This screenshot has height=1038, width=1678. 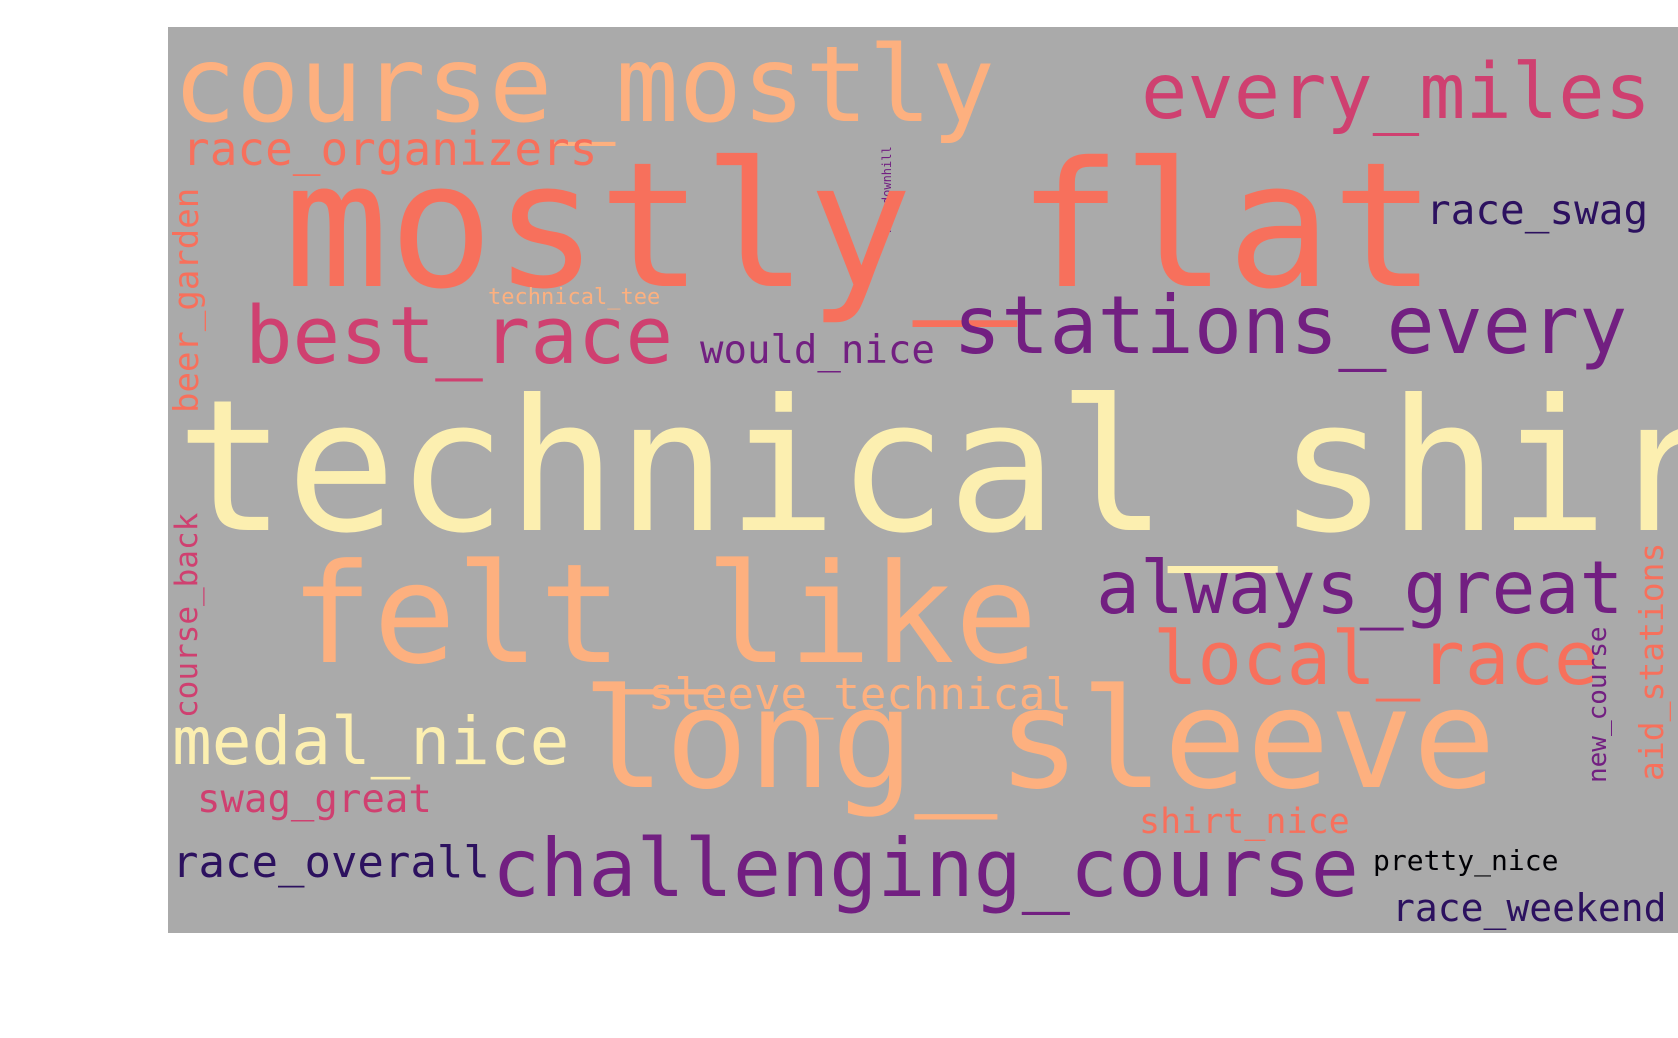 What do you see at coordinates (1360, 588) in the screenshot?
I see `word-always-great: always_great` at bounding box center [1360, 588].